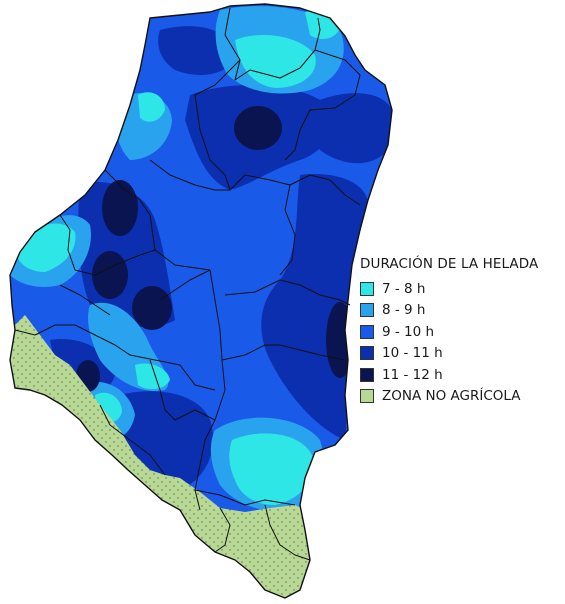 This screenshot has width=565, height=604. Describe the element at coordinates (152, 308) in the screenshot. I see `zone-11-12-center-west` at that location.